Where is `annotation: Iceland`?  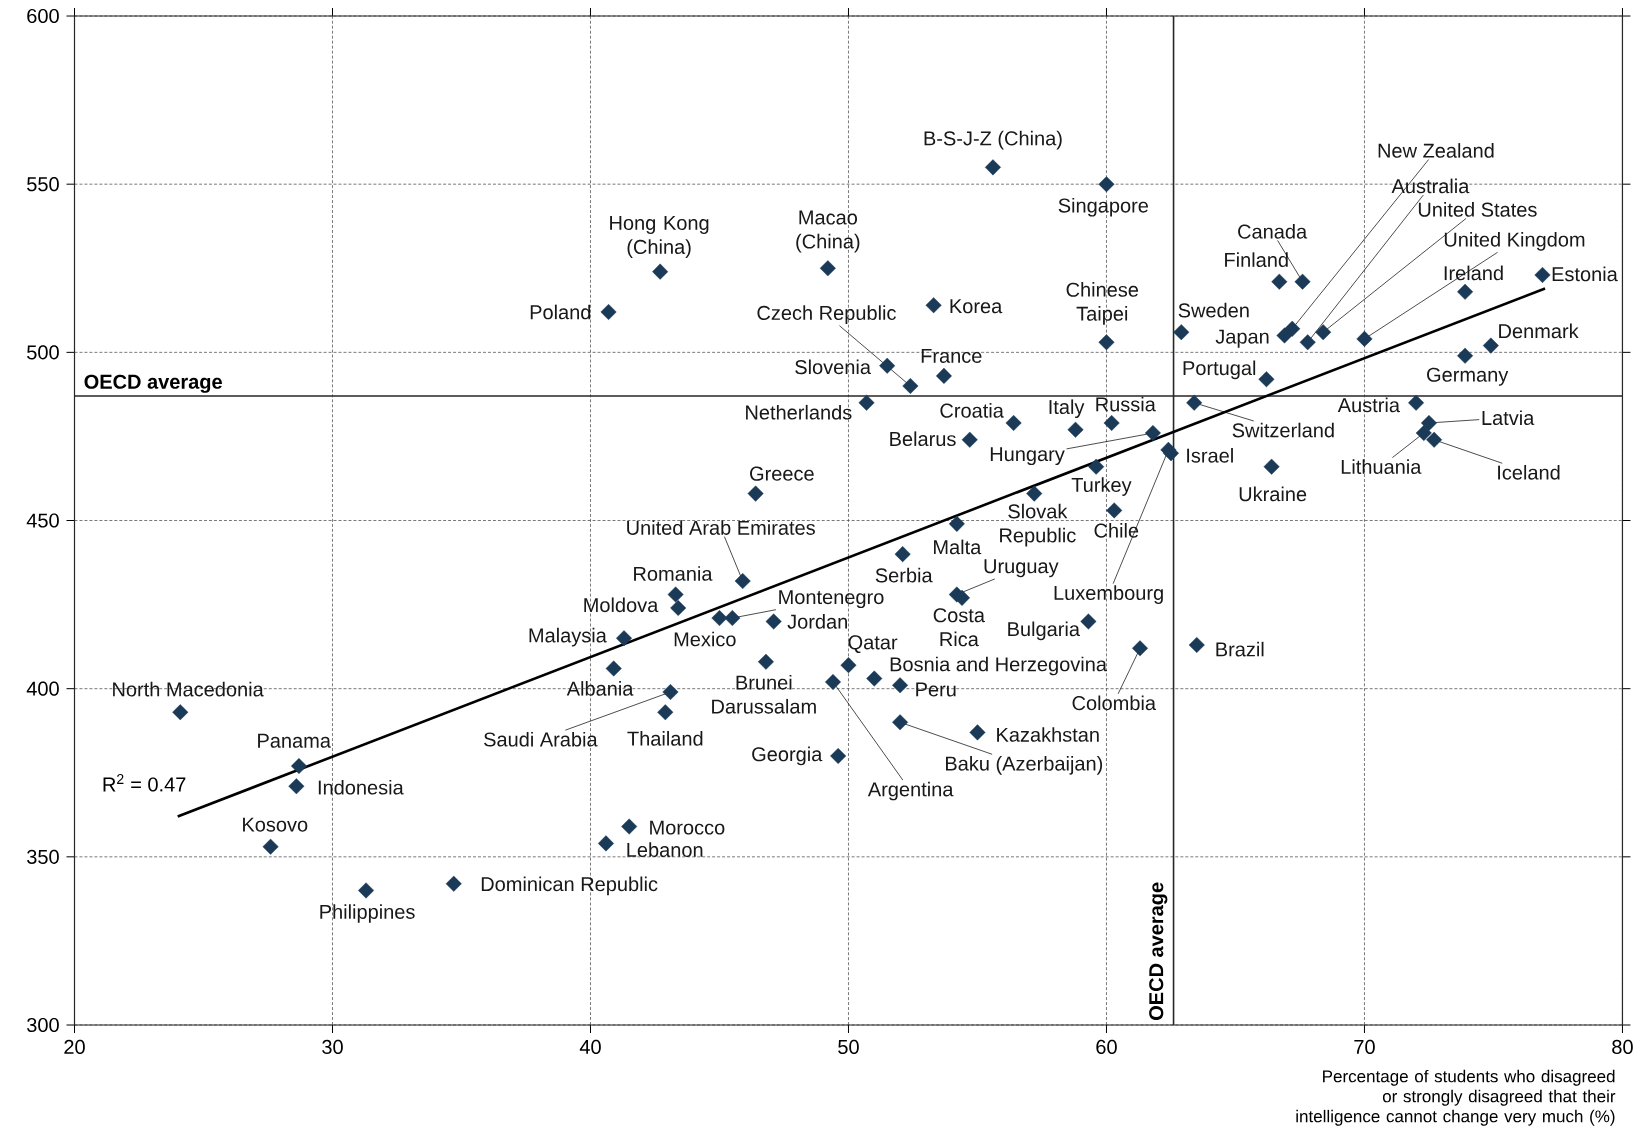
annotation: Iceland is located at coordinates (1529, 472).